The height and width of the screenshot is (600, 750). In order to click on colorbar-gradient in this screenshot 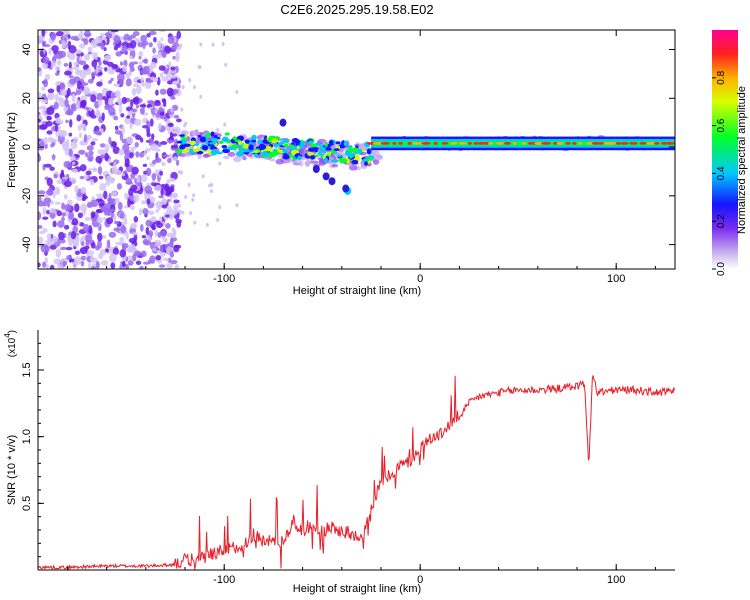, I will do `click(725, 149)`.